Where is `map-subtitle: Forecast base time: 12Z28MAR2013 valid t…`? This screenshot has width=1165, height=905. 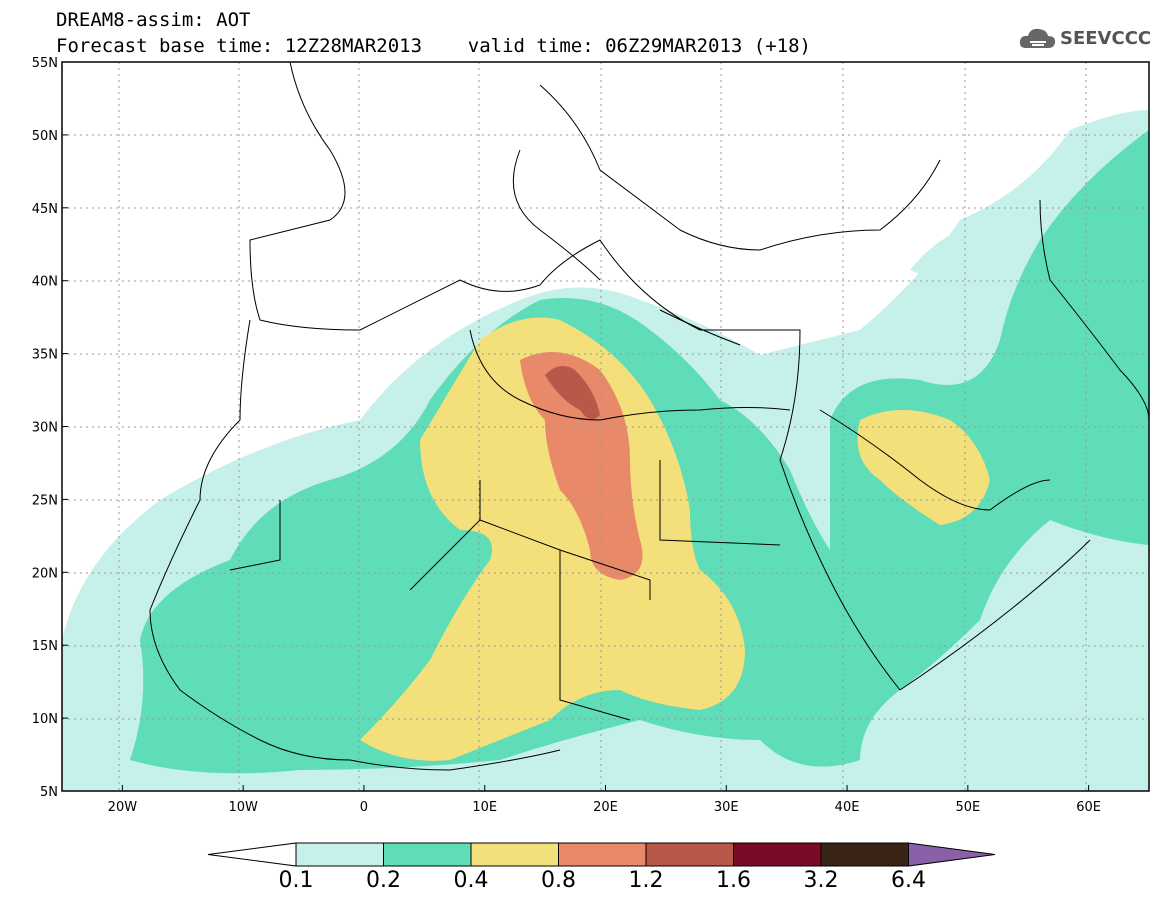
map-subtitle: Forecast base time: 12Z28MAR2013 valid t… is located at coordinates (433, 46).